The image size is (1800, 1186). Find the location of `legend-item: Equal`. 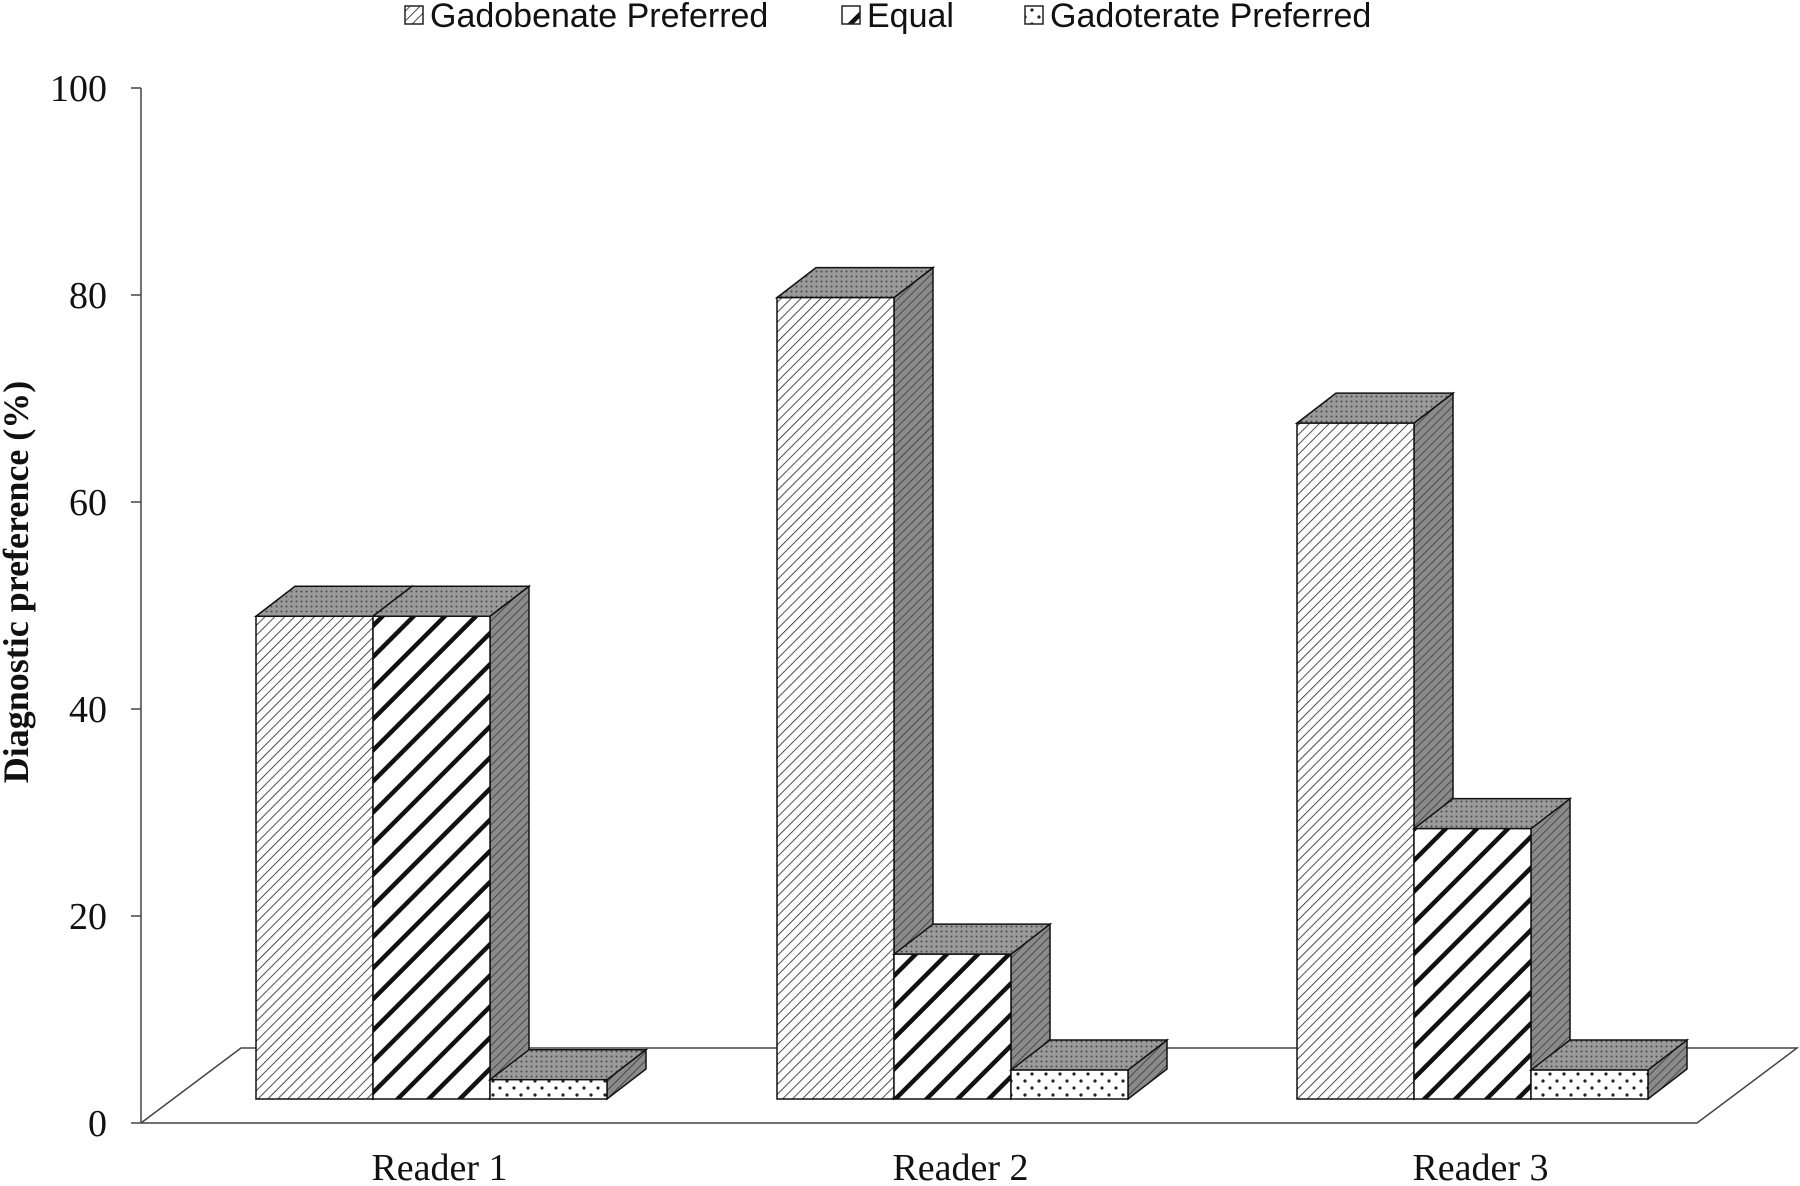

legend-item: Equal is located at coordinates (897, 17).